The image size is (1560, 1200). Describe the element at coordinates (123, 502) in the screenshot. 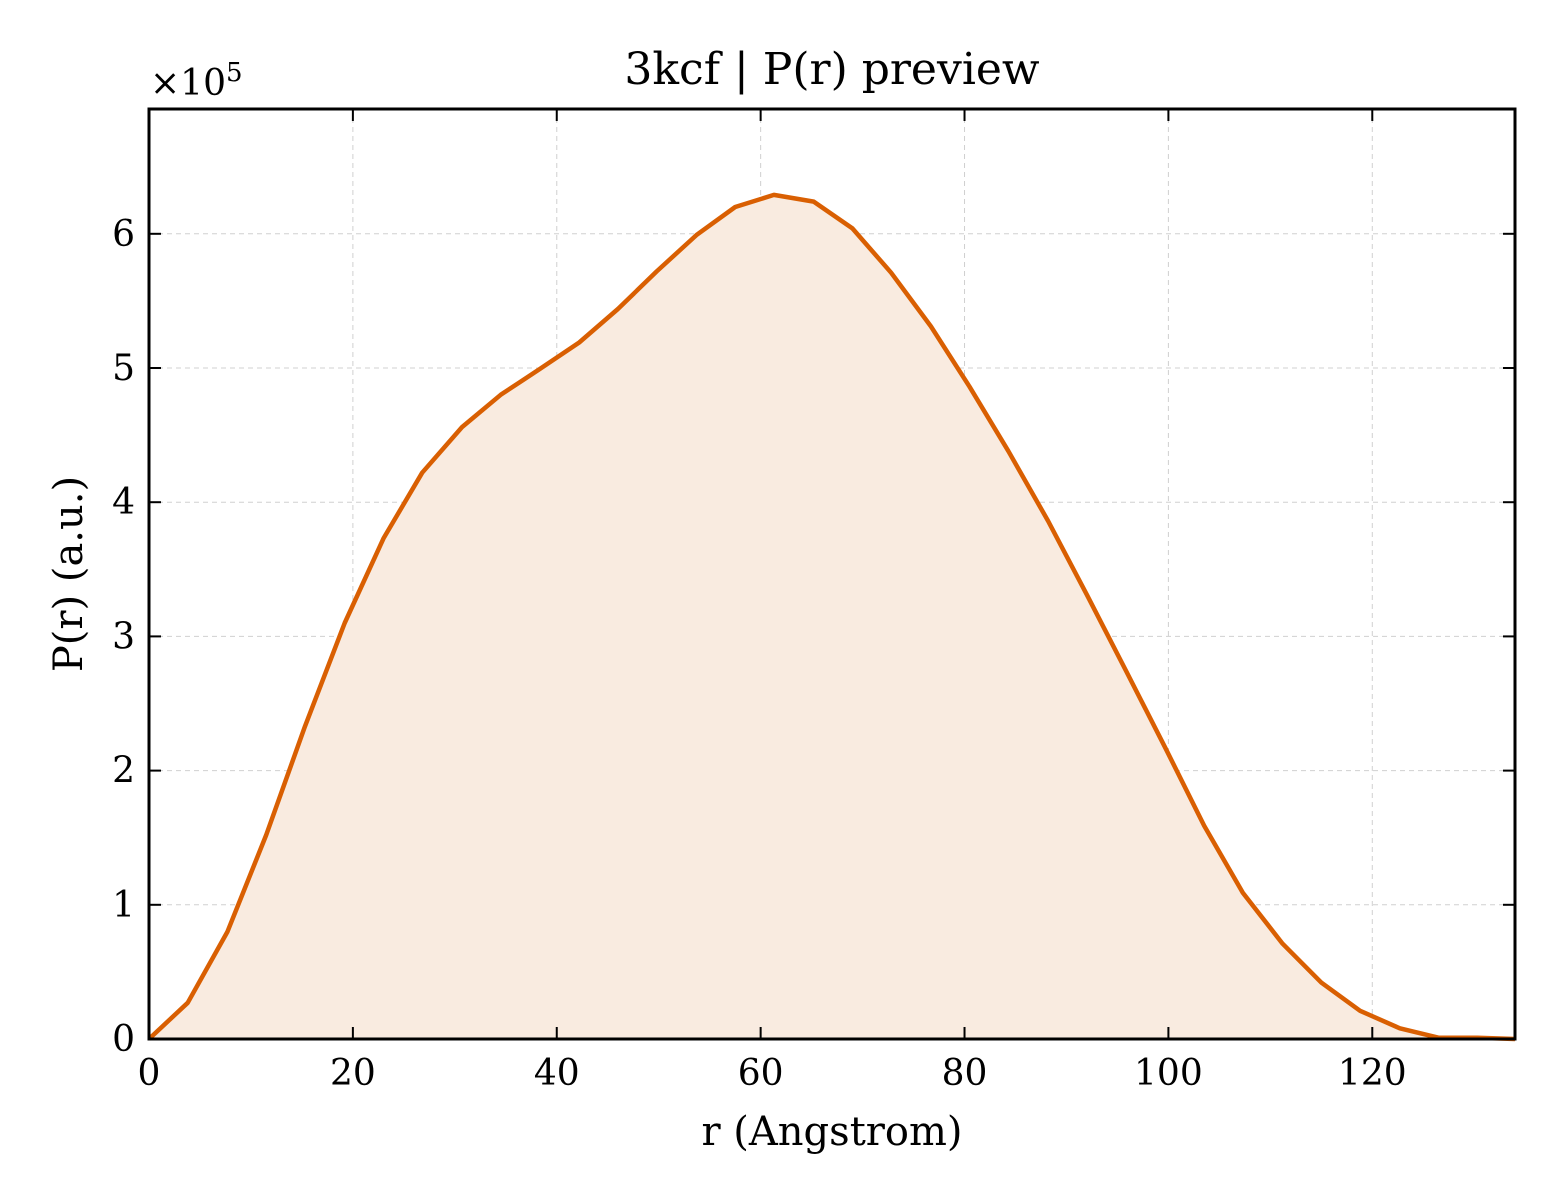

I see `y-tick-label: 4` at that location.